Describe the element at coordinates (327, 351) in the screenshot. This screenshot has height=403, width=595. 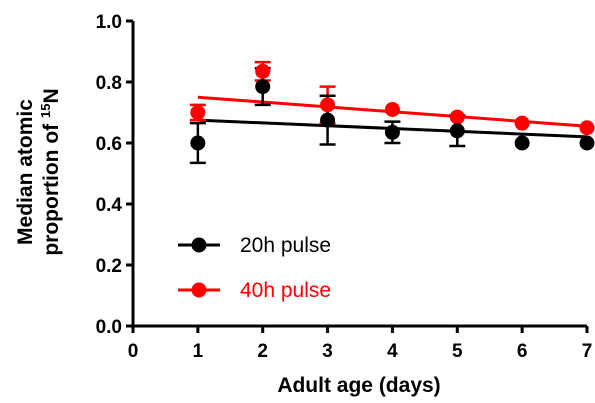
I see `x-tick-label: 3` at that location.